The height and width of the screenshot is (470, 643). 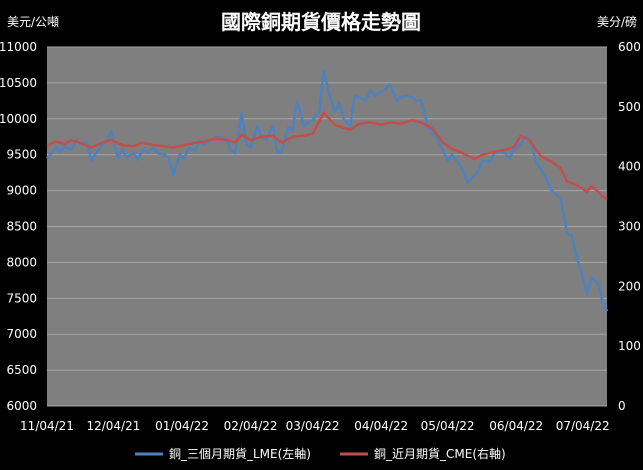 What do you see at coordinates (18, 83) in the screenshot?
I see `y-left-tick-label: 10500` at bounding box center [18, 83].